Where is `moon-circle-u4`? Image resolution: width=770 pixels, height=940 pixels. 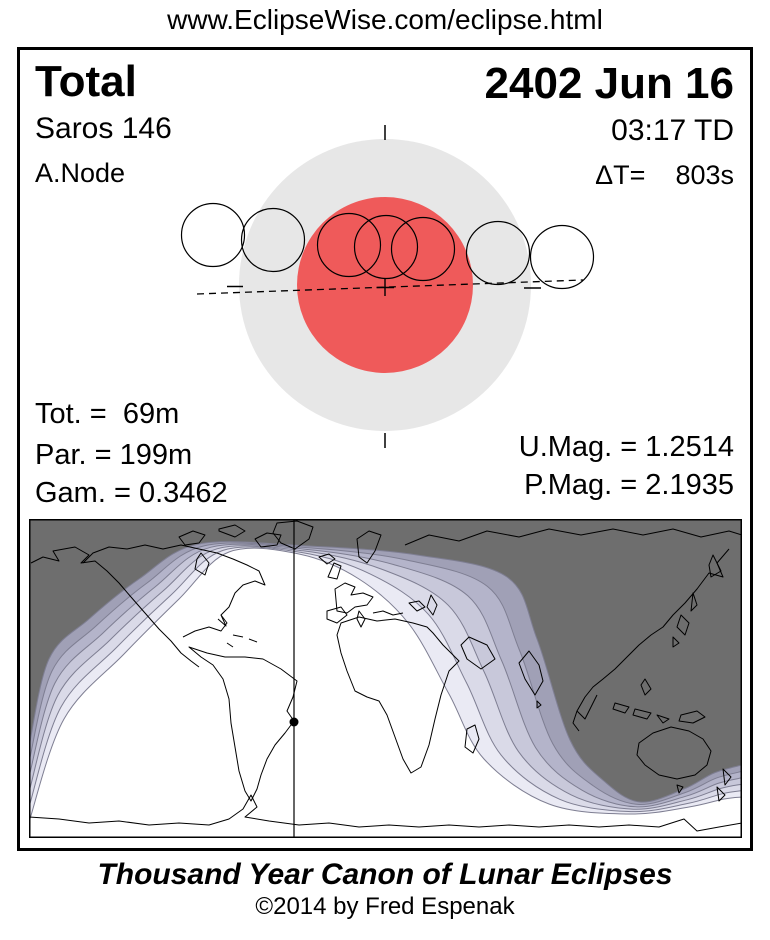 moon-circle-u4 is located at coordinates (498, 253).